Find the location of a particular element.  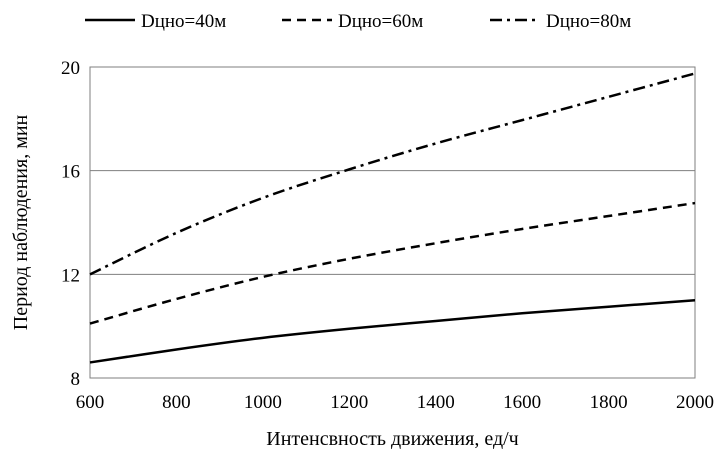

x-tick-label: 600 is located at coordinates (90, 402).